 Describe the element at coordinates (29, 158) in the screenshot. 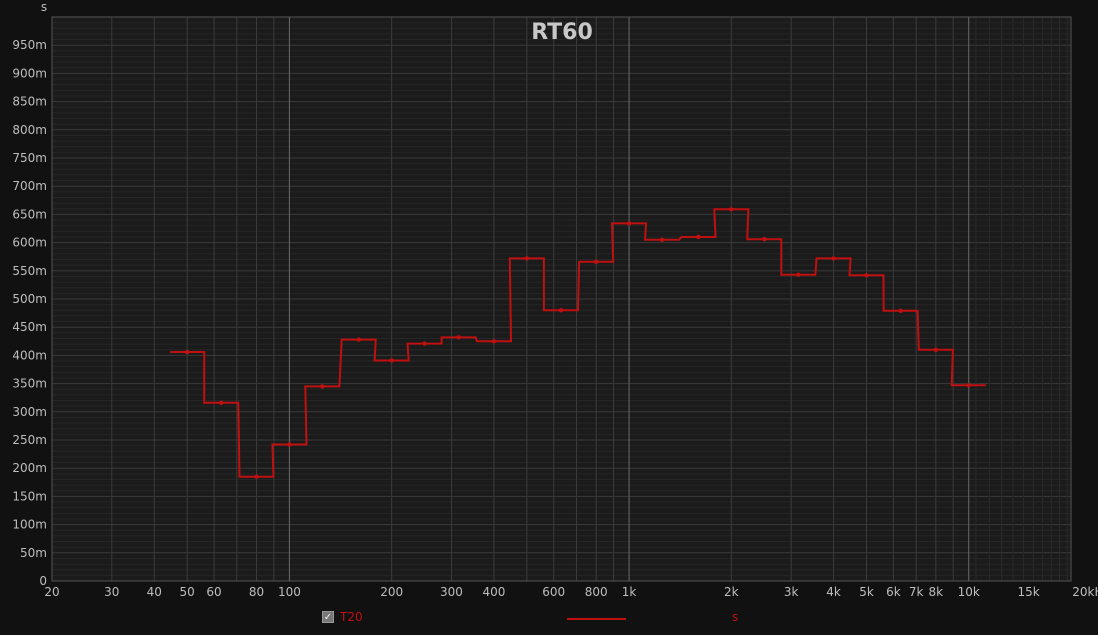

I see `y-tick-label: 750m` at that location.